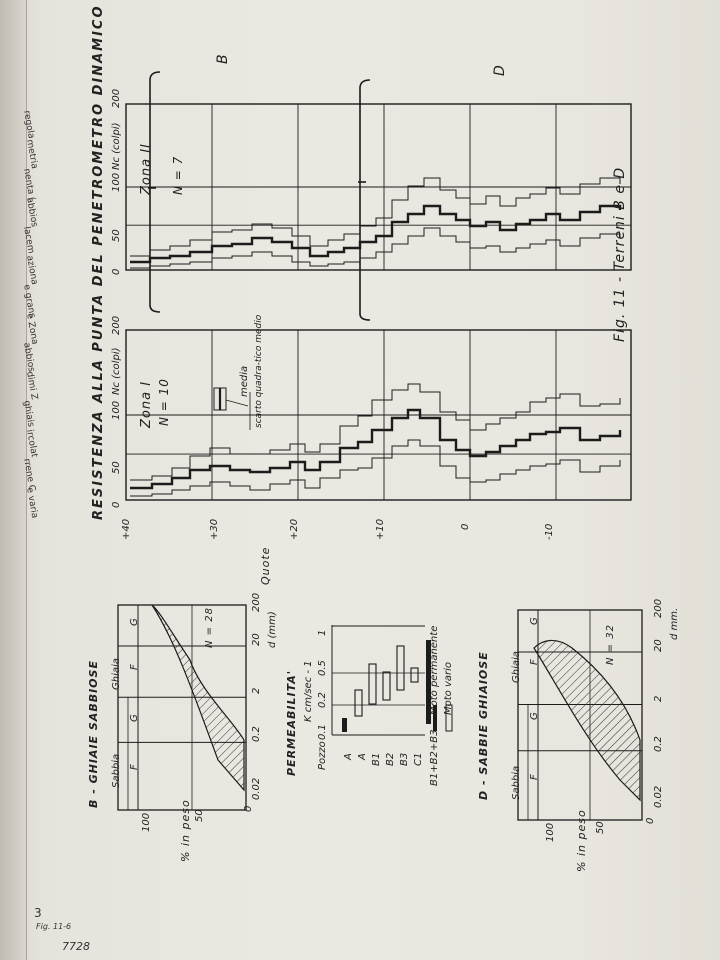  I want to click on grading-d-envelope, so click(587, 720).